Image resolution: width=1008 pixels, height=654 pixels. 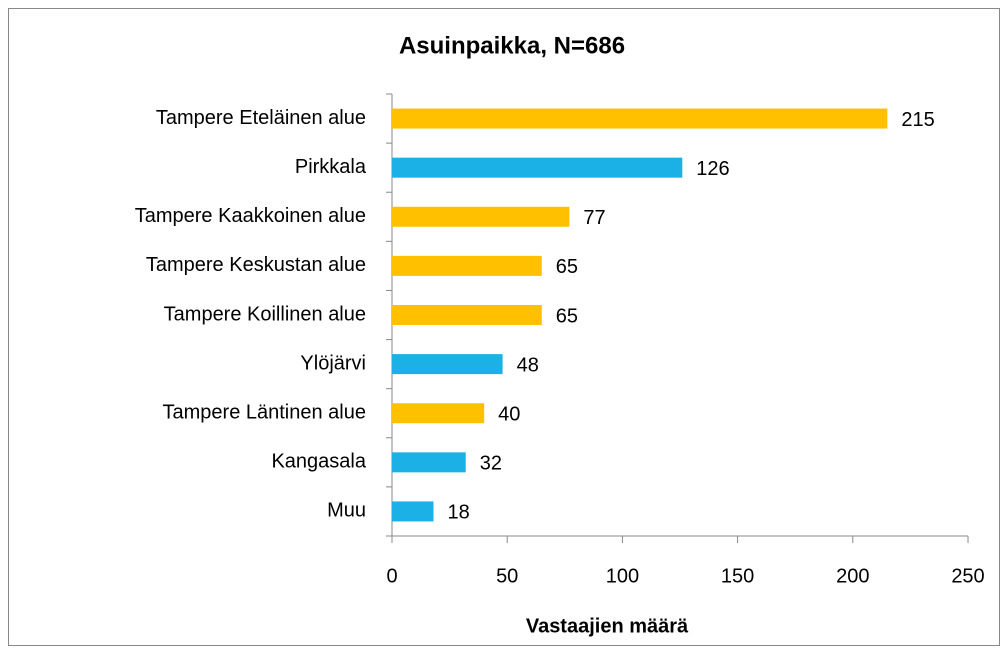 I want to click on y-tick-label: Ylöjärvi, so click(x=333, y=363).